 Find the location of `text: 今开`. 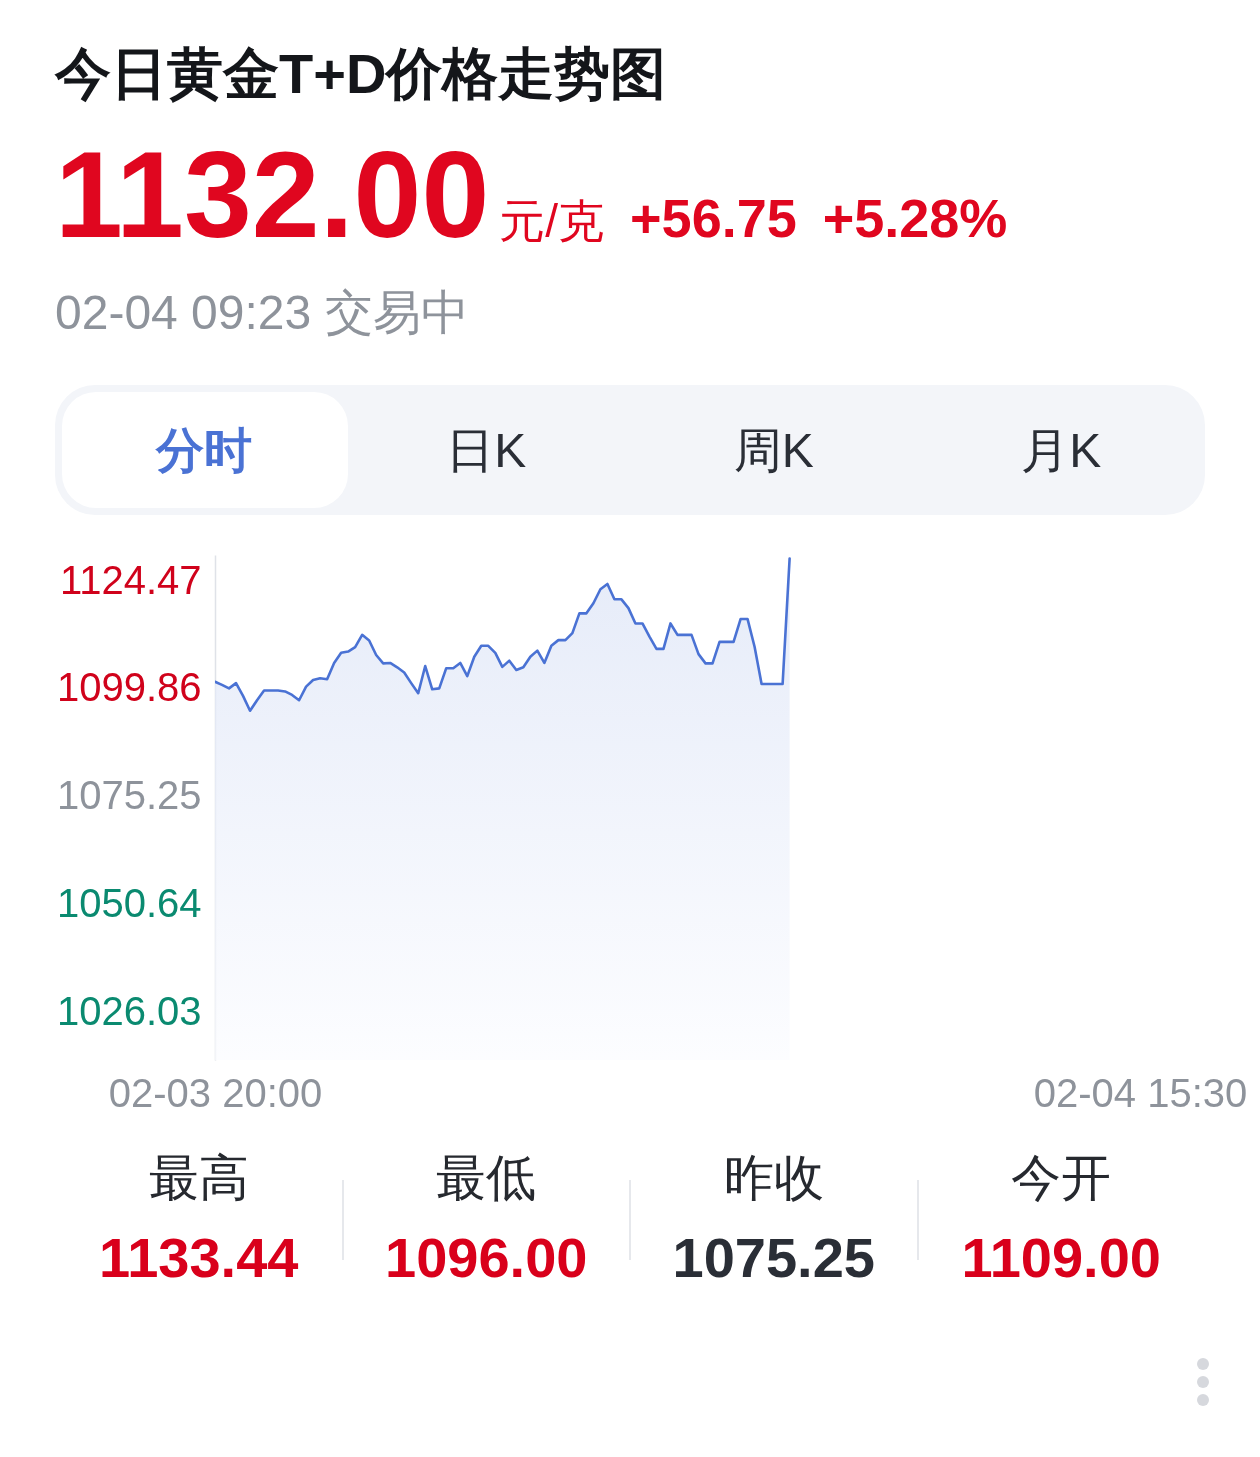

text: 今开 is located at coordinates (1061, 1178).